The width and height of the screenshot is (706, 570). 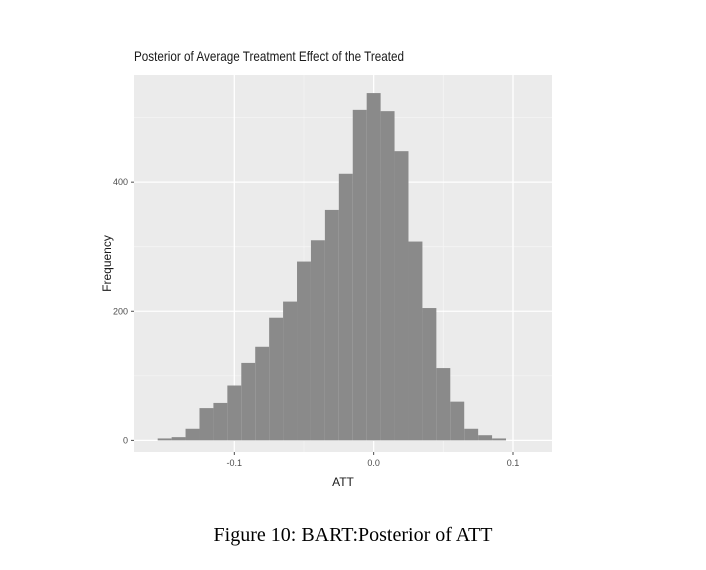 What do you see at coordinates (353, 535) in the screenshot?
I see `figure-caption: Figure 10: BART:Posterior of ATT` at bounding box center [353, 535].